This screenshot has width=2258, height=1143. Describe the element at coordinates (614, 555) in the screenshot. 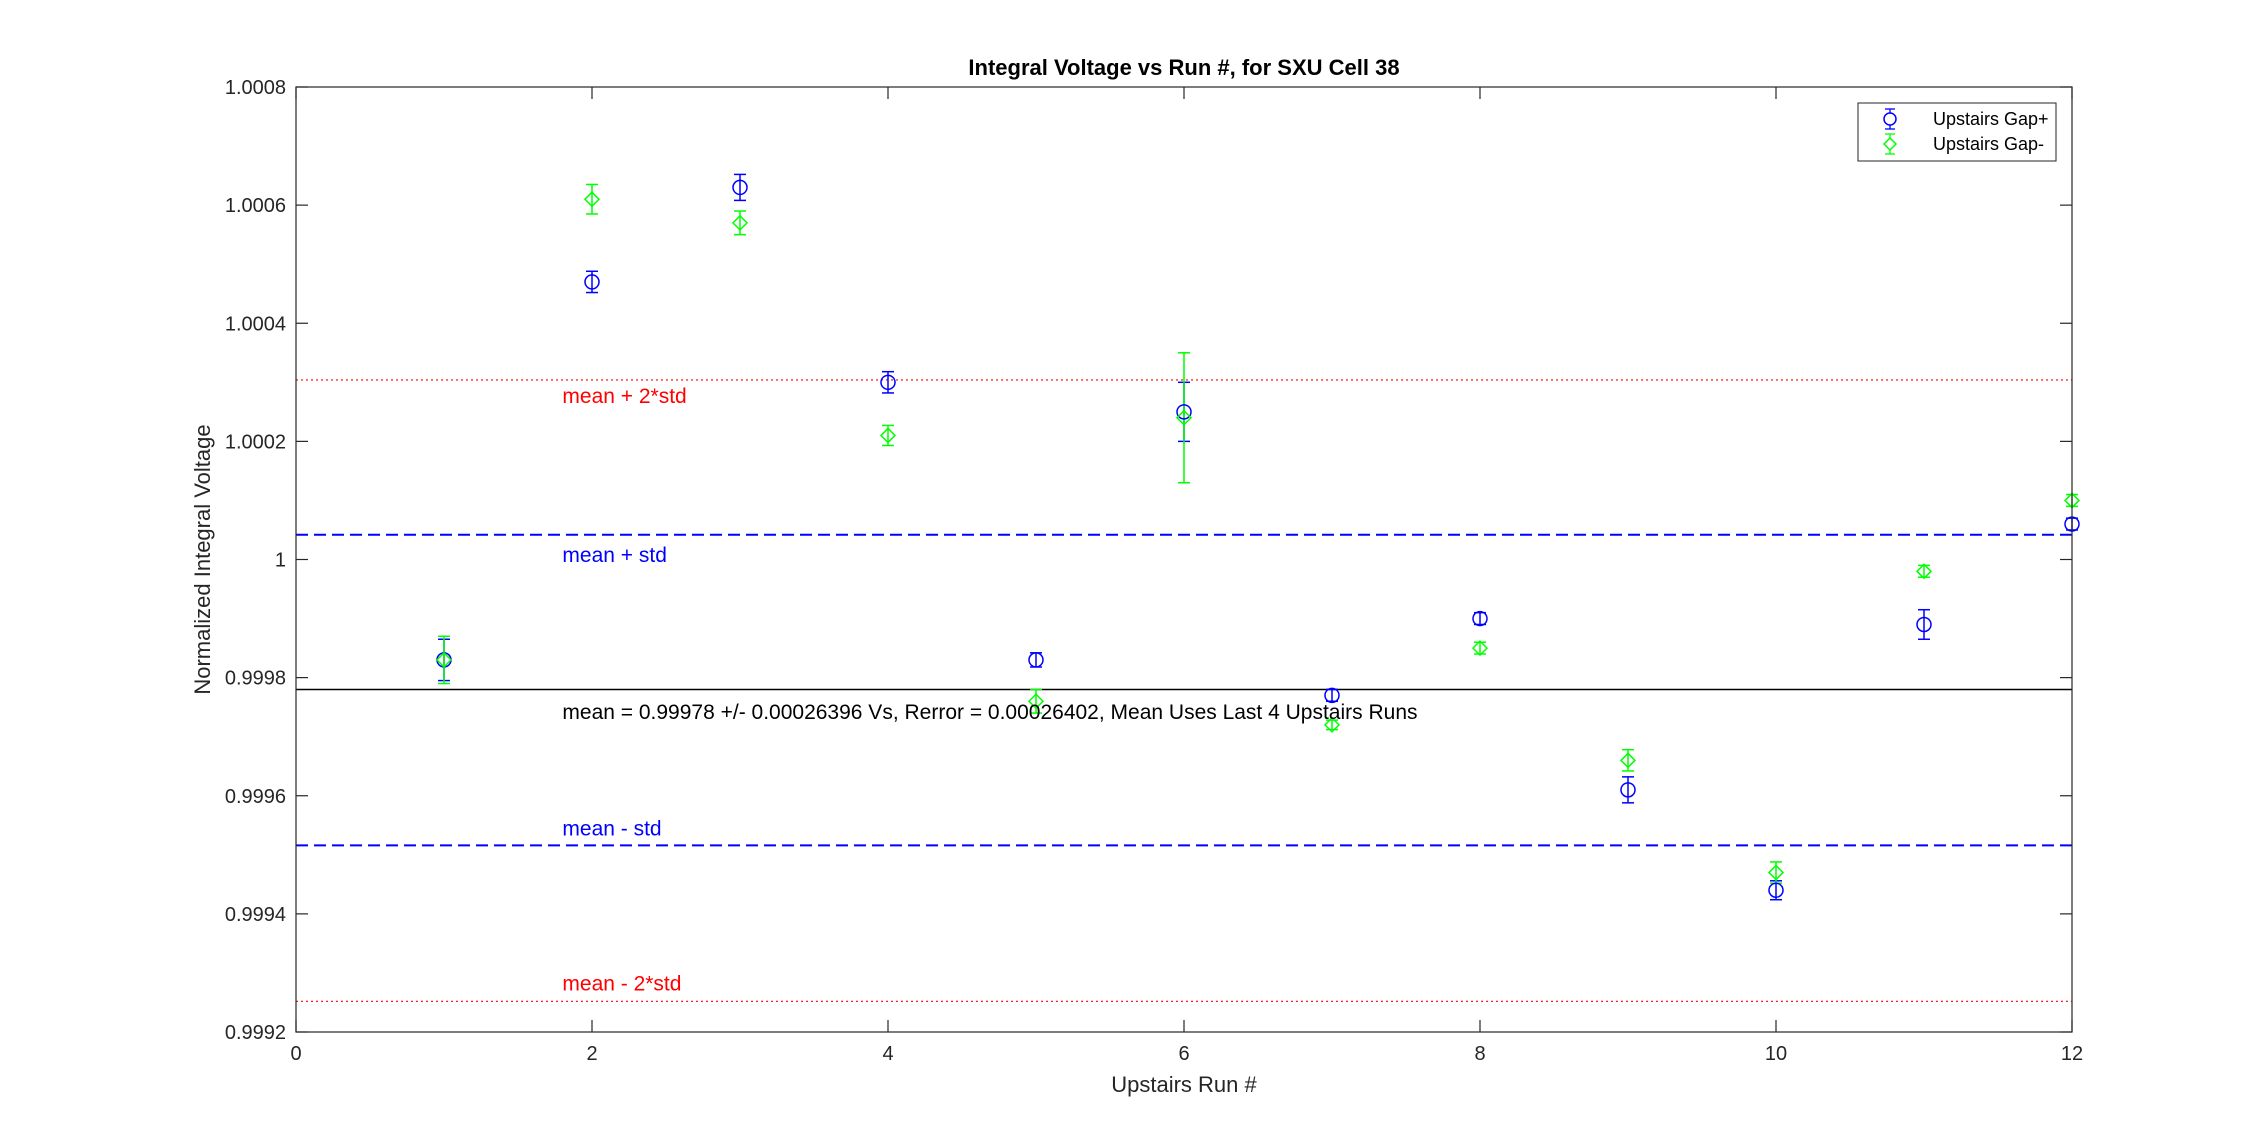

I see `annotation-1: mean + std` at that location.